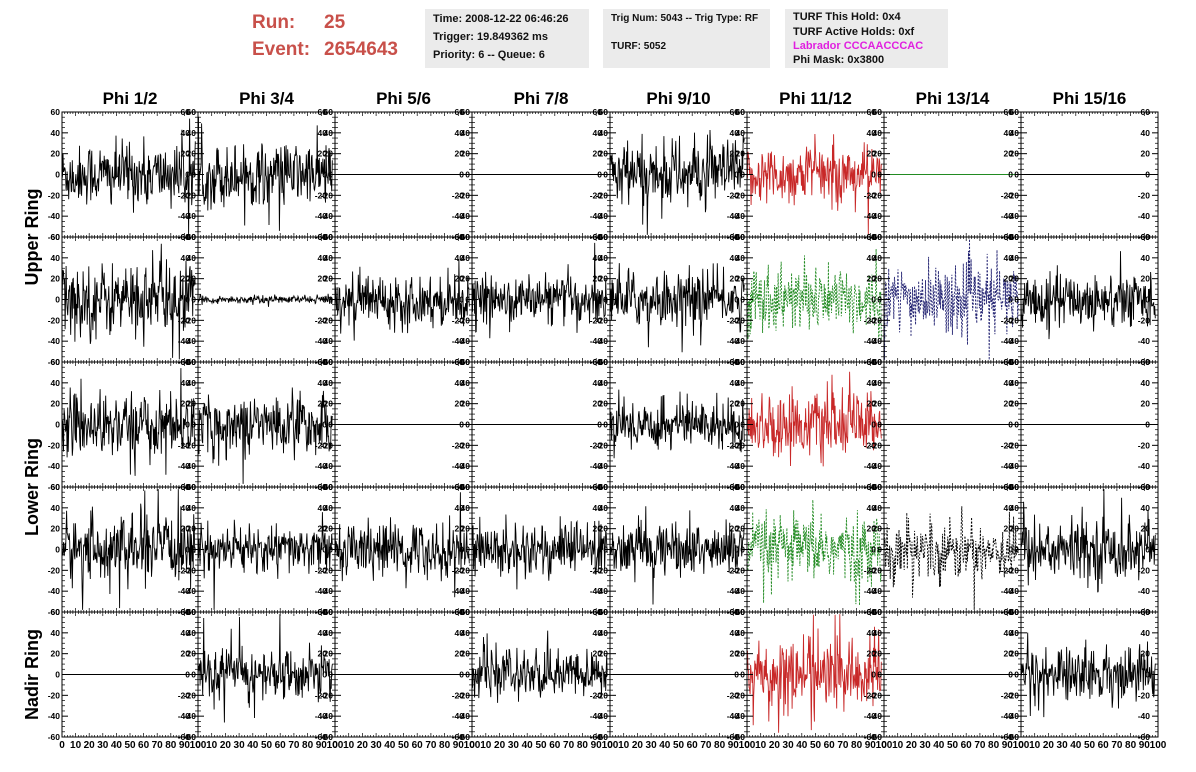  I want to click on column-header-8: Phi 15/16, so click(1090, 98).